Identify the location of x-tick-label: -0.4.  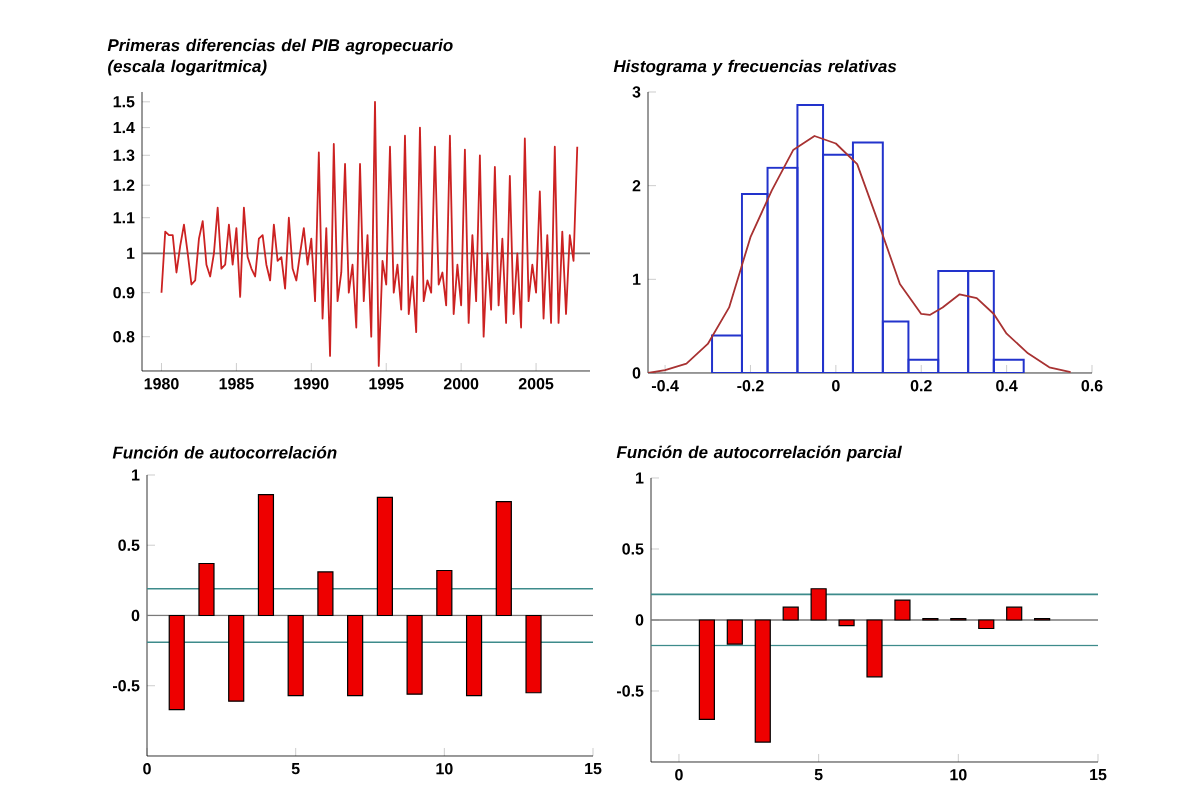
(665, 386).